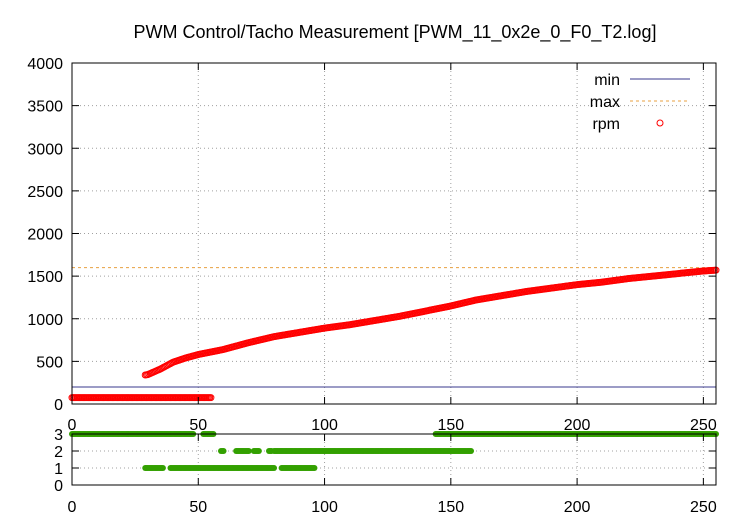  What do you see at coordinates (72, 425) in the screenshot?
I see `main-xtick-label: 0` at bounding box center [72, 425].